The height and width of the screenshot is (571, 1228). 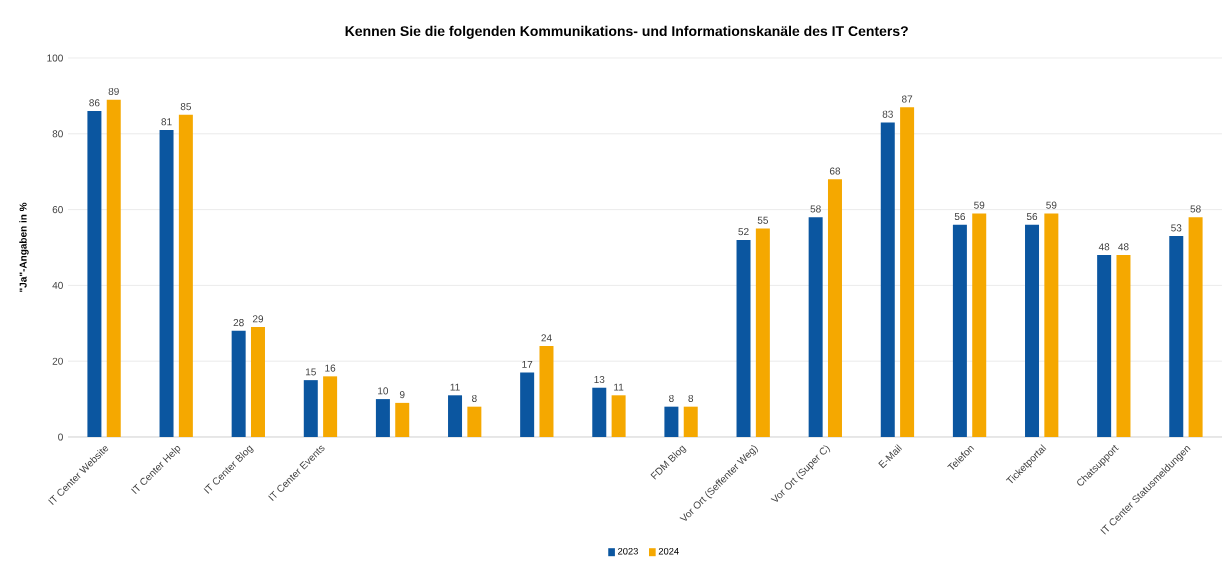 What do you see at coordinates (238, 323) in the screenshot?
I see `data-label: 28` at bounding box center [238, 323].